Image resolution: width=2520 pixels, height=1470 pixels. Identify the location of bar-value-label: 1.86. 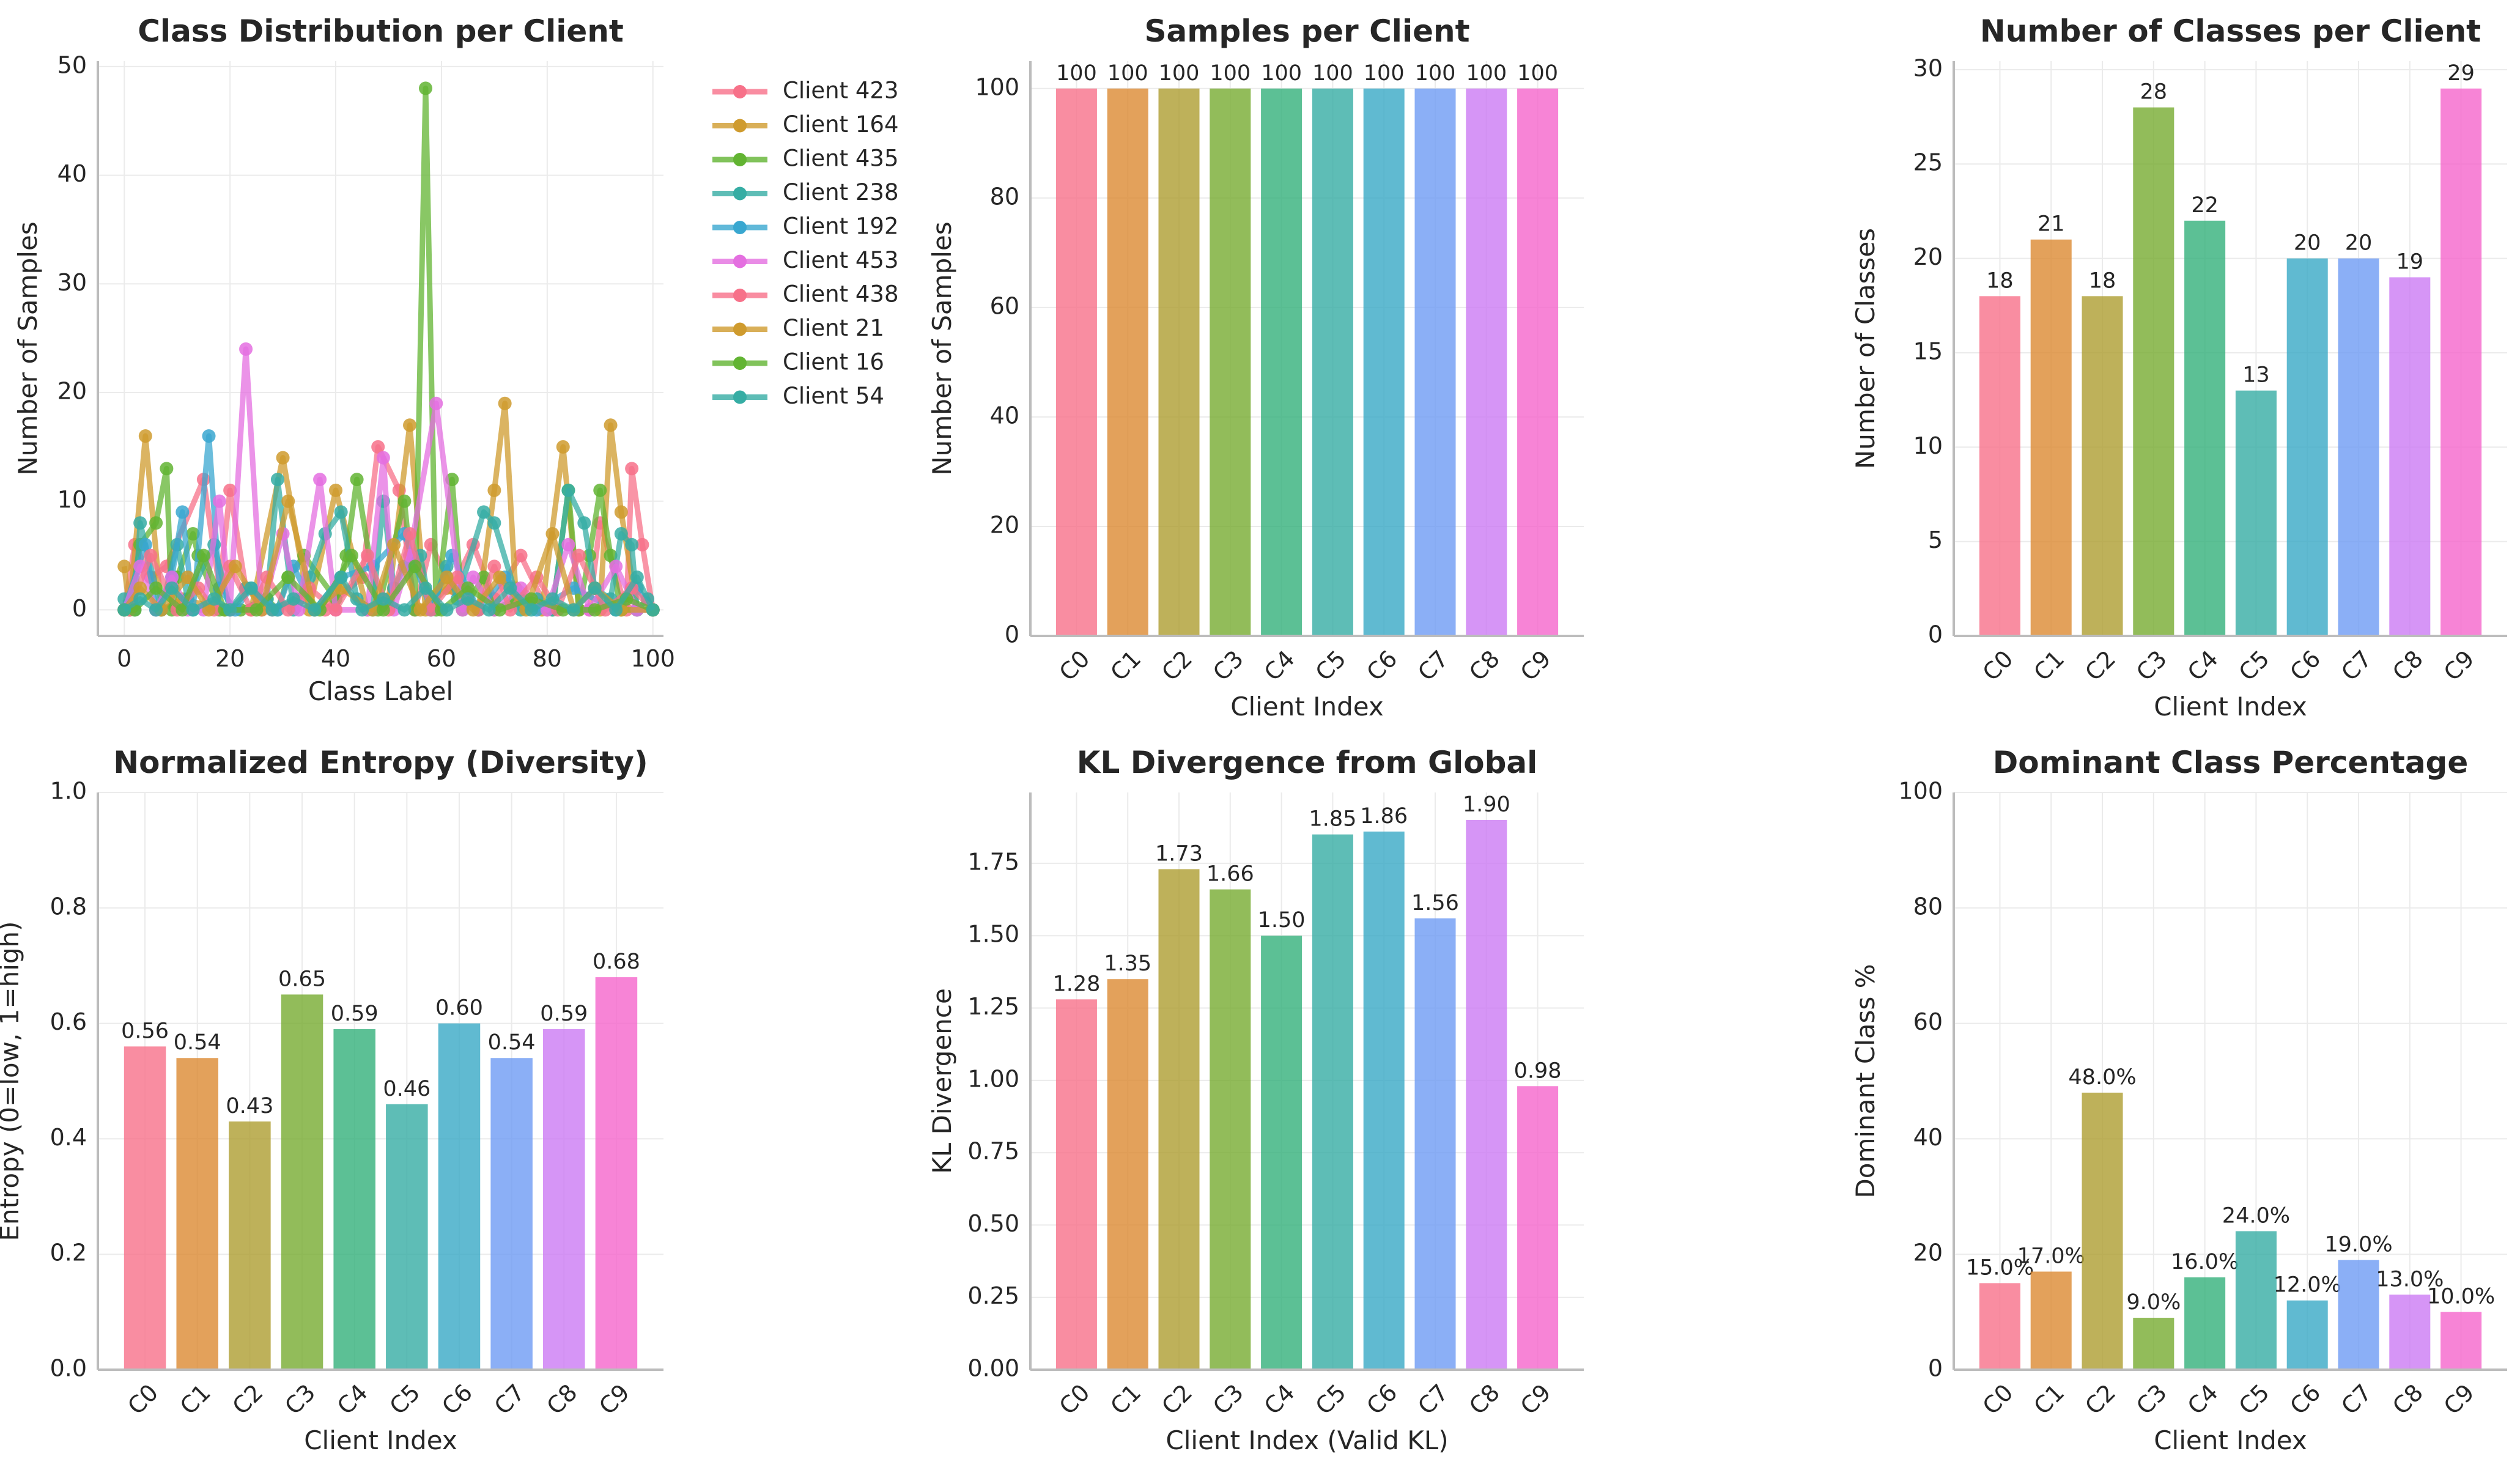
(1384, 817).